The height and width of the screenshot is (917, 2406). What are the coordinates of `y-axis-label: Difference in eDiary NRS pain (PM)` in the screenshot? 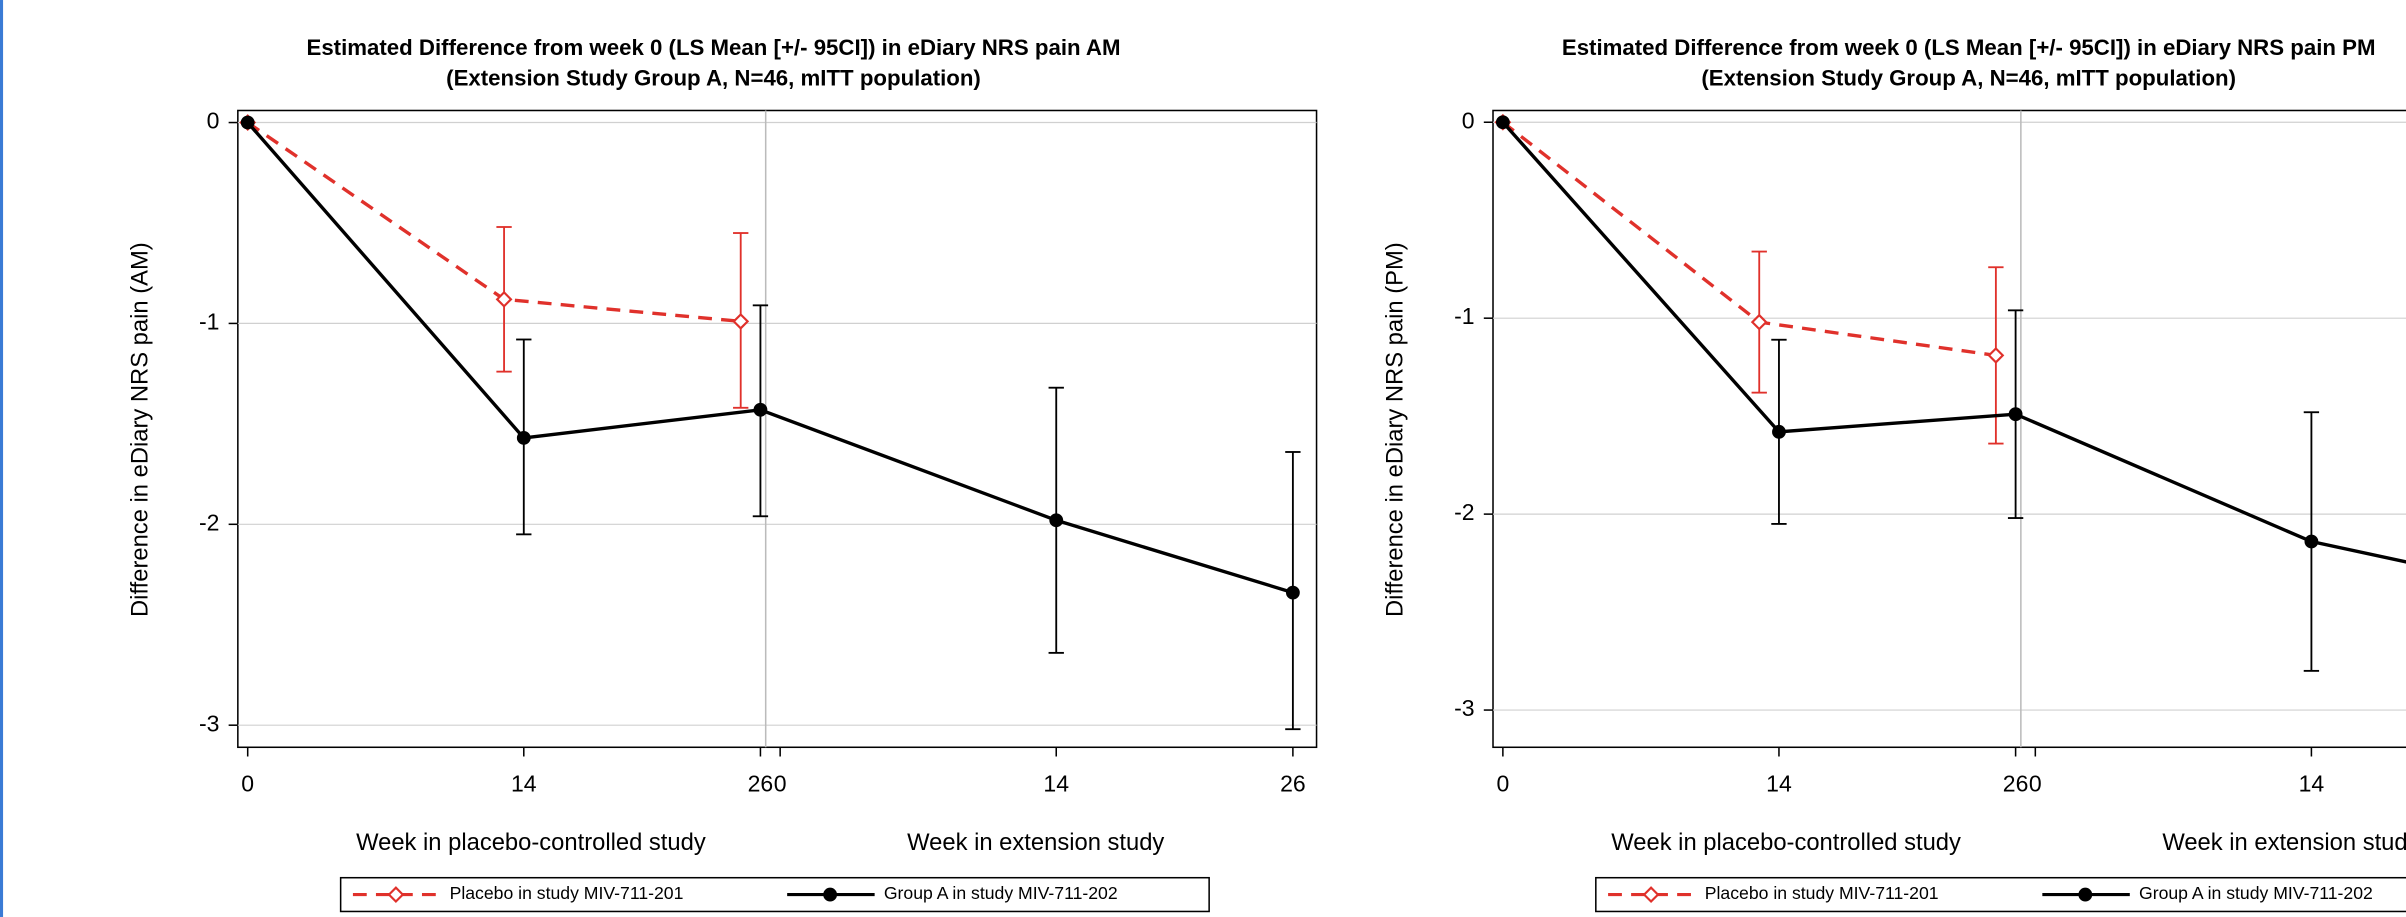 It's located at (1395, 429).